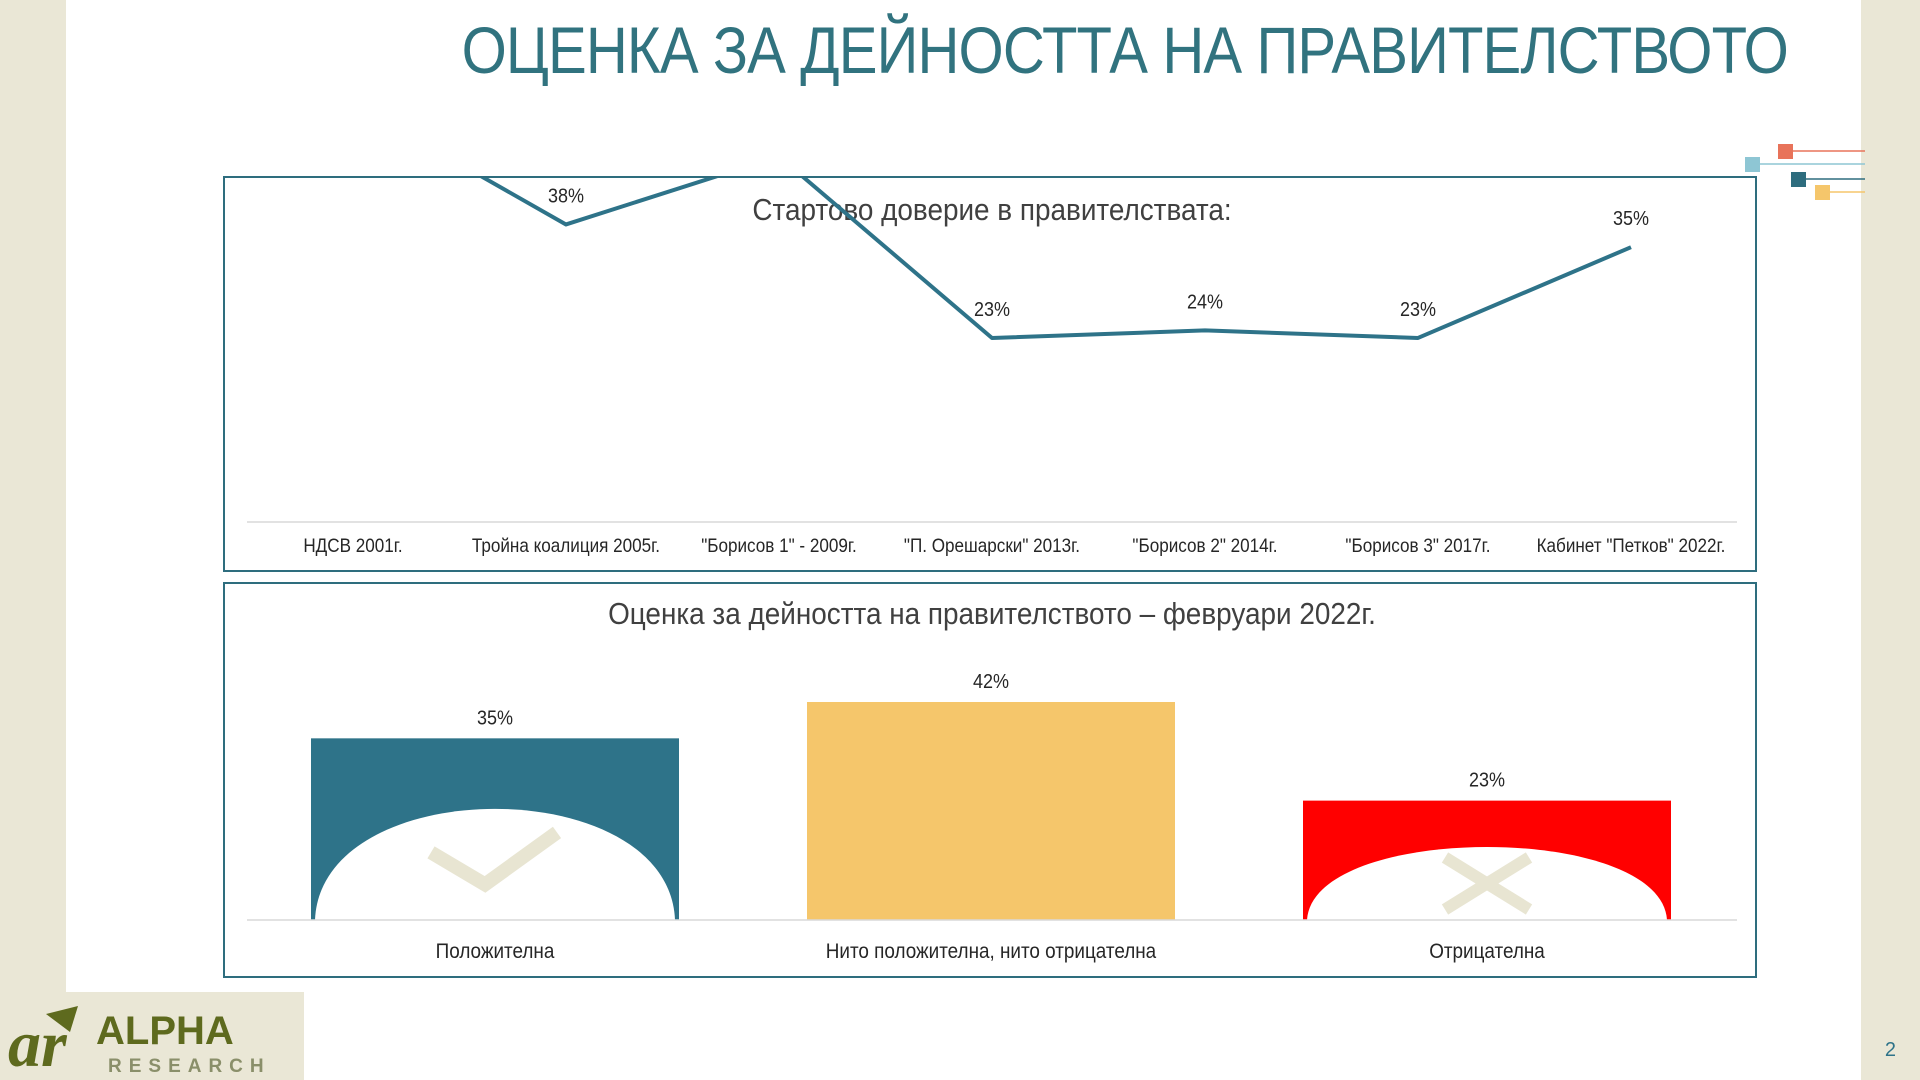 The height and width of the screenshot is (1080, 1920). What do you see at coordinates (992, 545) in the screenshot?
I see `x-tick-label: "П. Орешарски" 2013г.` at bounding box center [992, 545].